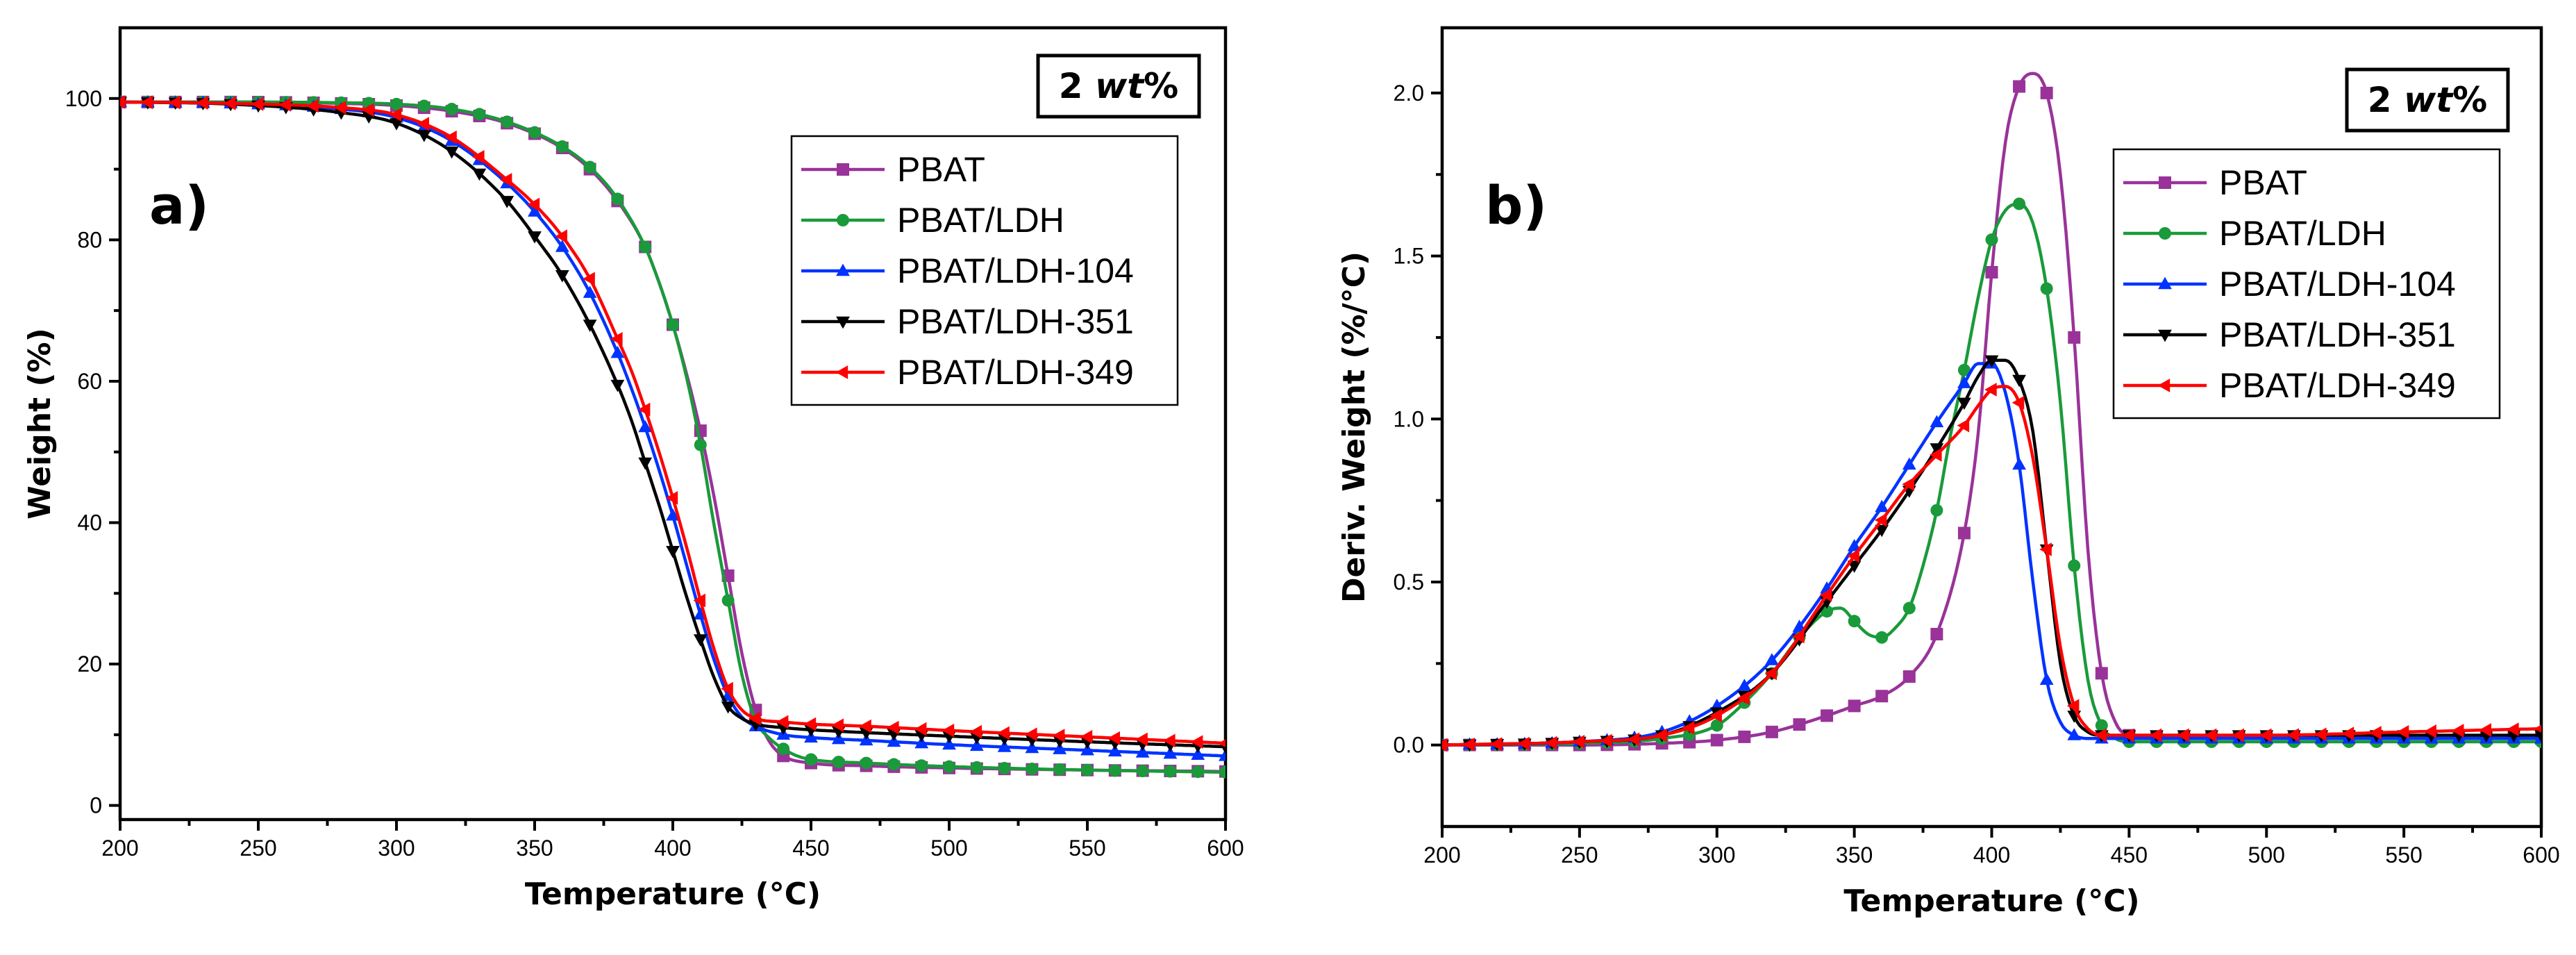  Describe the element at coordinates (1409, 93) in the screenshot. I see `y-tick-label: 2.0` at that location.